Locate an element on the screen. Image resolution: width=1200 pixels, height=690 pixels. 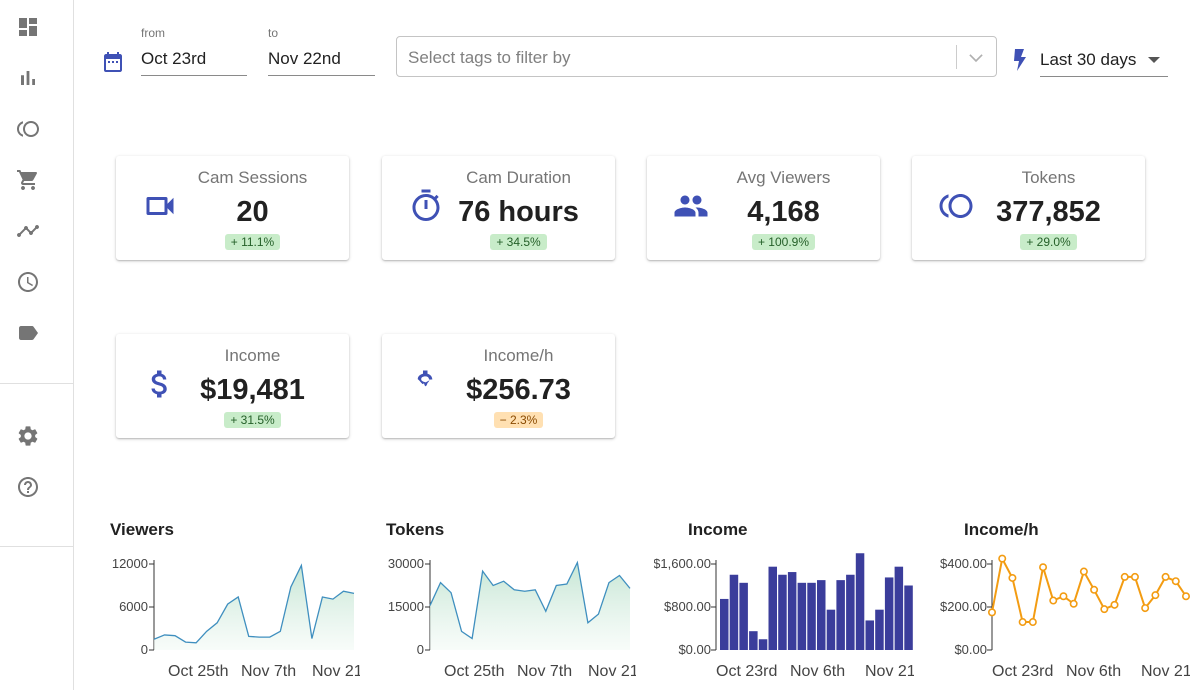
people-icon is located at coordinates (691, 206).